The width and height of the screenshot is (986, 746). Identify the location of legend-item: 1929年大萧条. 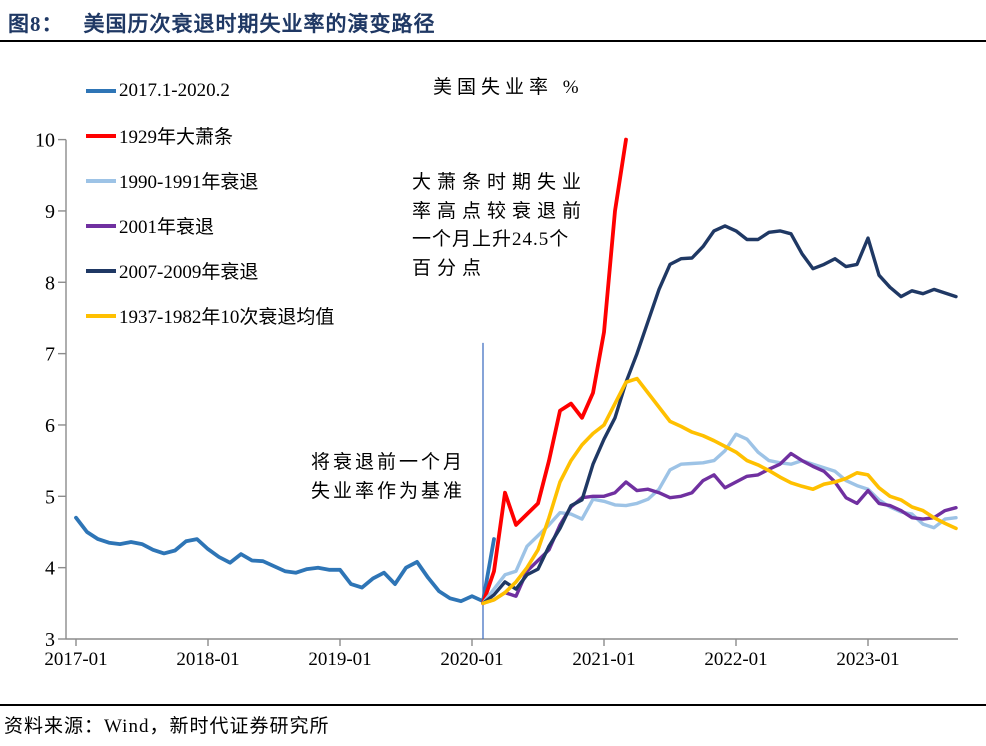
(210, 135).